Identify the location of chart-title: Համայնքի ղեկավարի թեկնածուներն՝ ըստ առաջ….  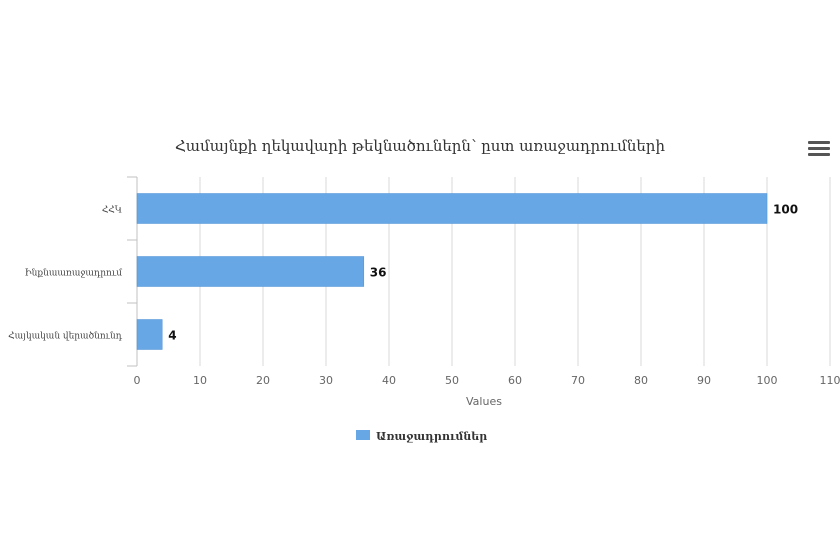
(420, 146).